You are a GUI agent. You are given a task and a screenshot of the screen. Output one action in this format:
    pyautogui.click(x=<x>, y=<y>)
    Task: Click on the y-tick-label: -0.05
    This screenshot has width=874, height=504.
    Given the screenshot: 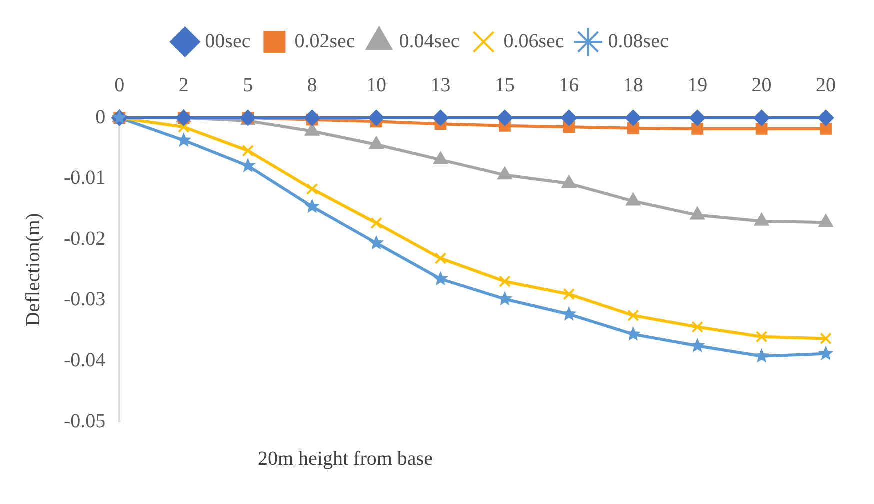 What is the action you would take?
    pyautogui.click(x=85, y=421)
    